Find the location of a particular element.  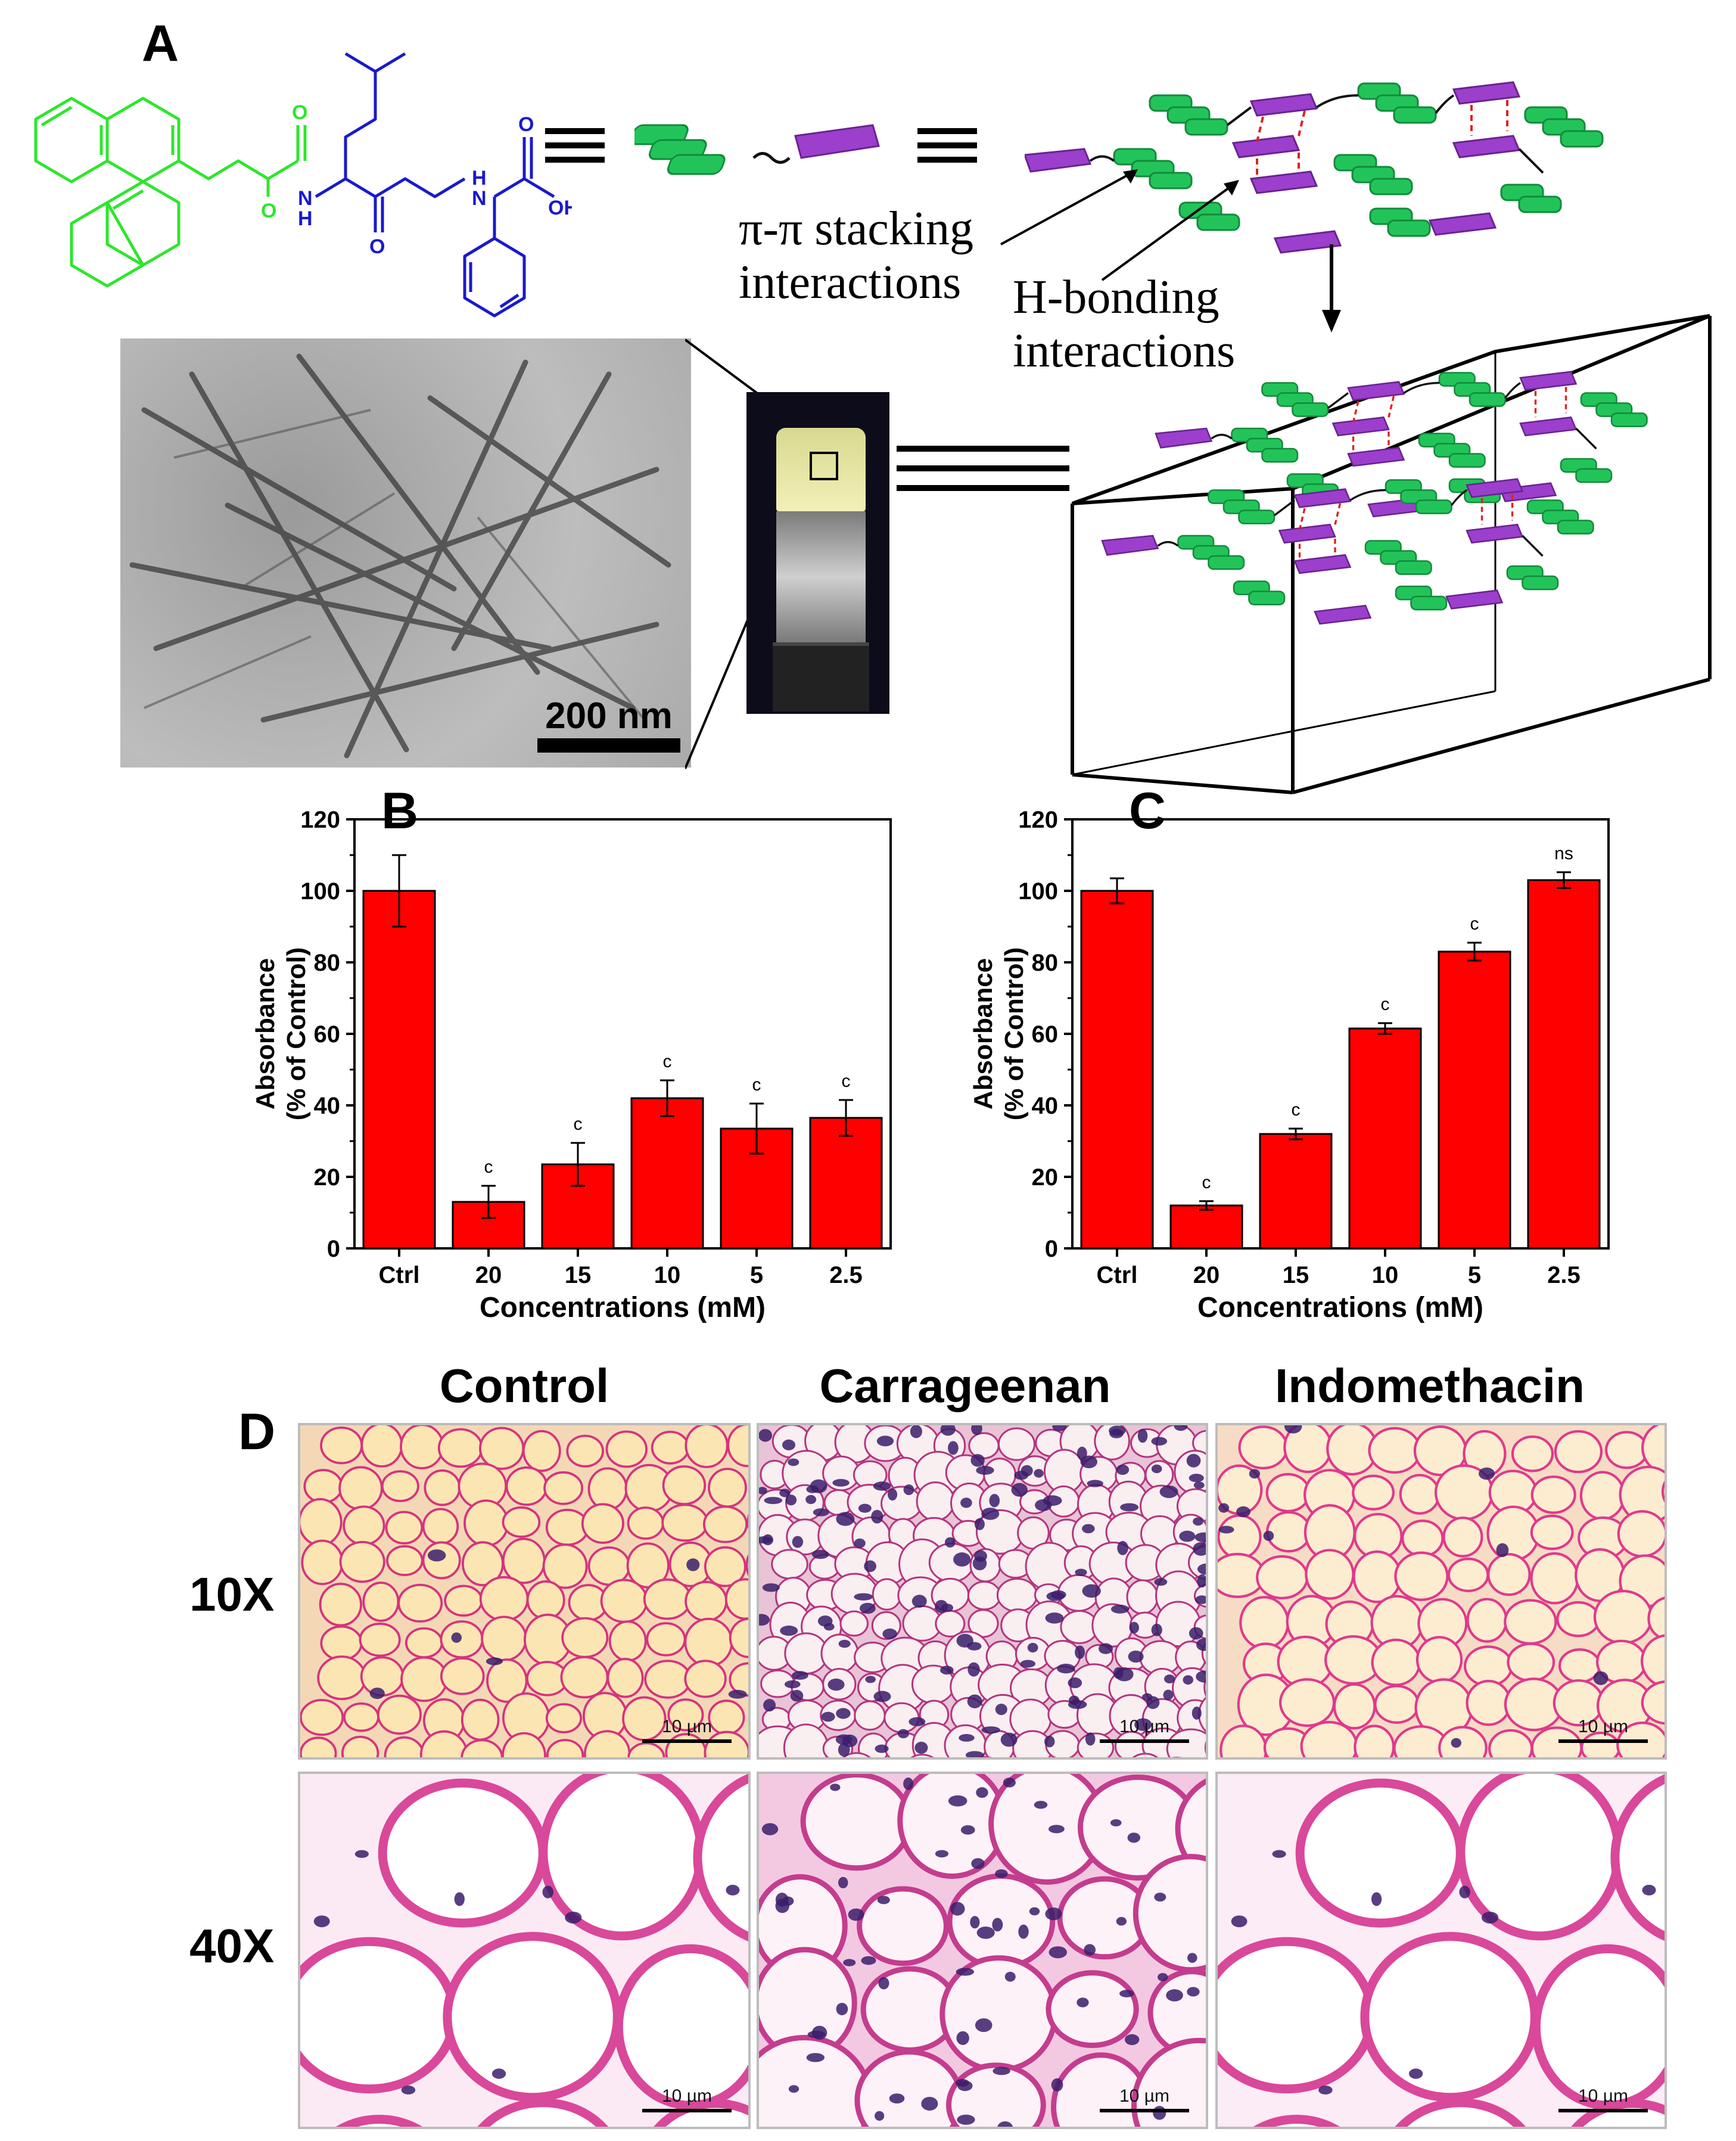

panel-d-letter: D is located at coordinates (257, 1432).